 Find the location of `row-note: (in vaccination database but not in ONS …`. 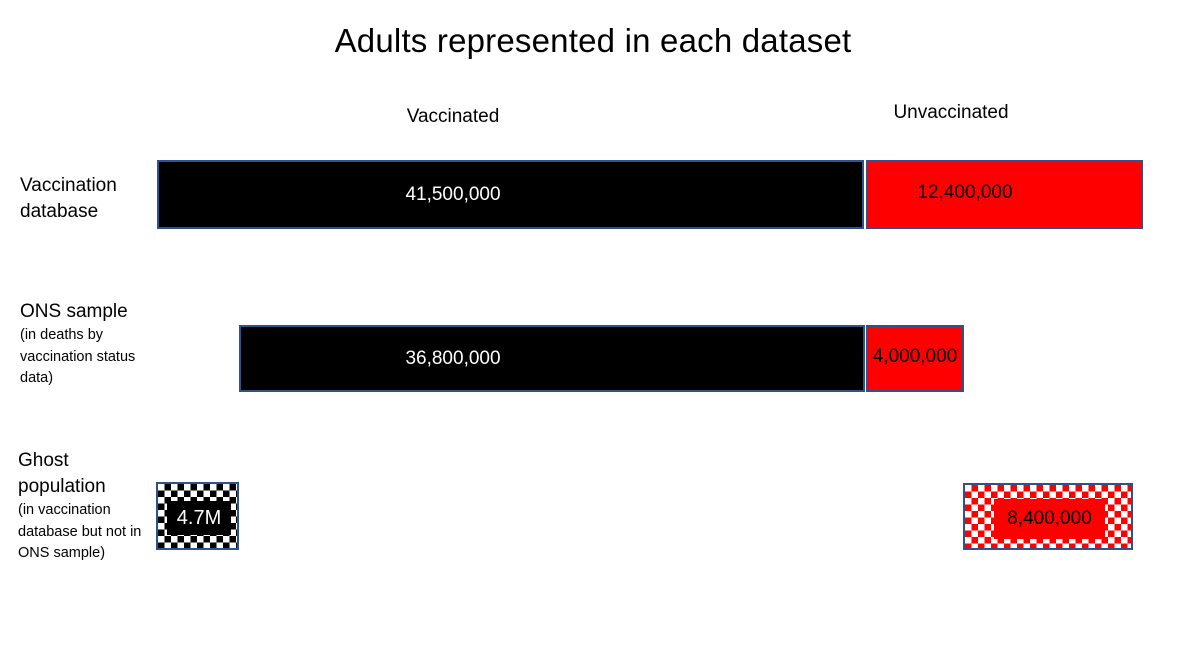

row-note: (in vaccination database but not in ONS … is located at coordinates (80, 531).